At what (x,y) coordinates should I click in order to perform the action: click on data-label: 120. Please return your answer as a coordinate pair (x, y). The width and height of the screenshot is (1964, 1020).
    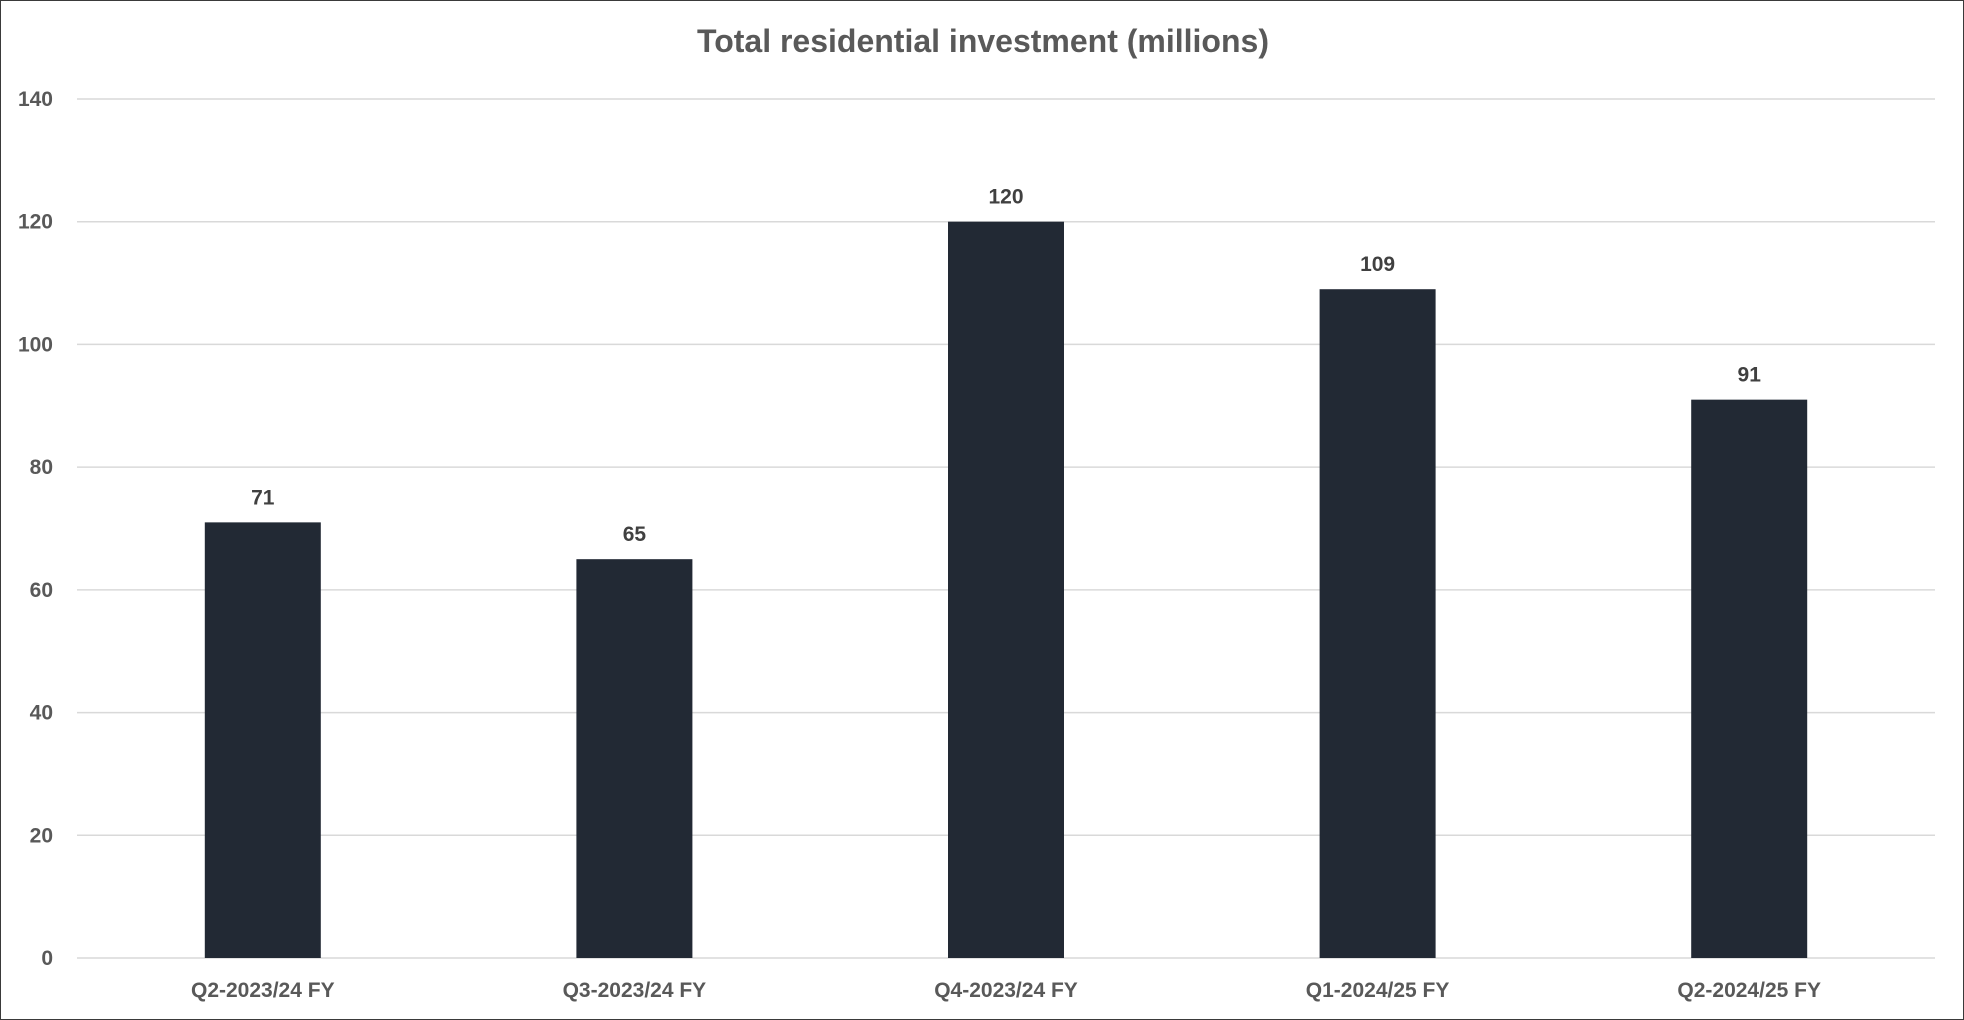
    Looking at the image, I should click on (1005, 197).